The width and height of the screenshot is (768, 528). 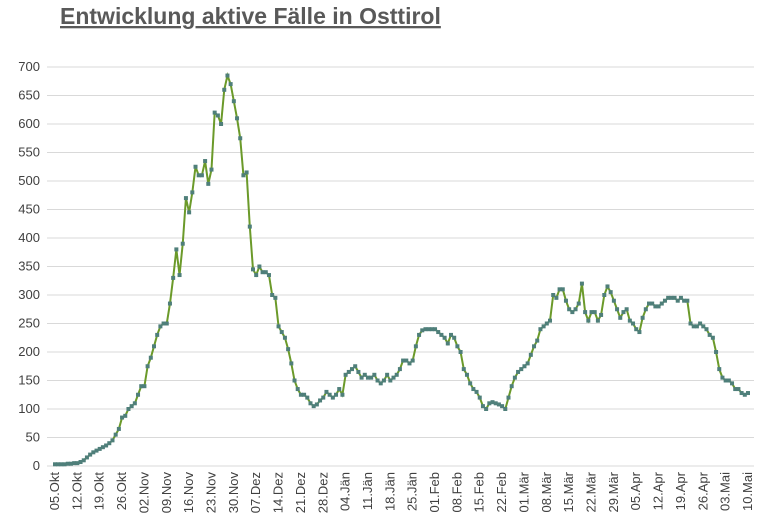 I want to click on y-tick-label: 450, so click(x=29, y=209).